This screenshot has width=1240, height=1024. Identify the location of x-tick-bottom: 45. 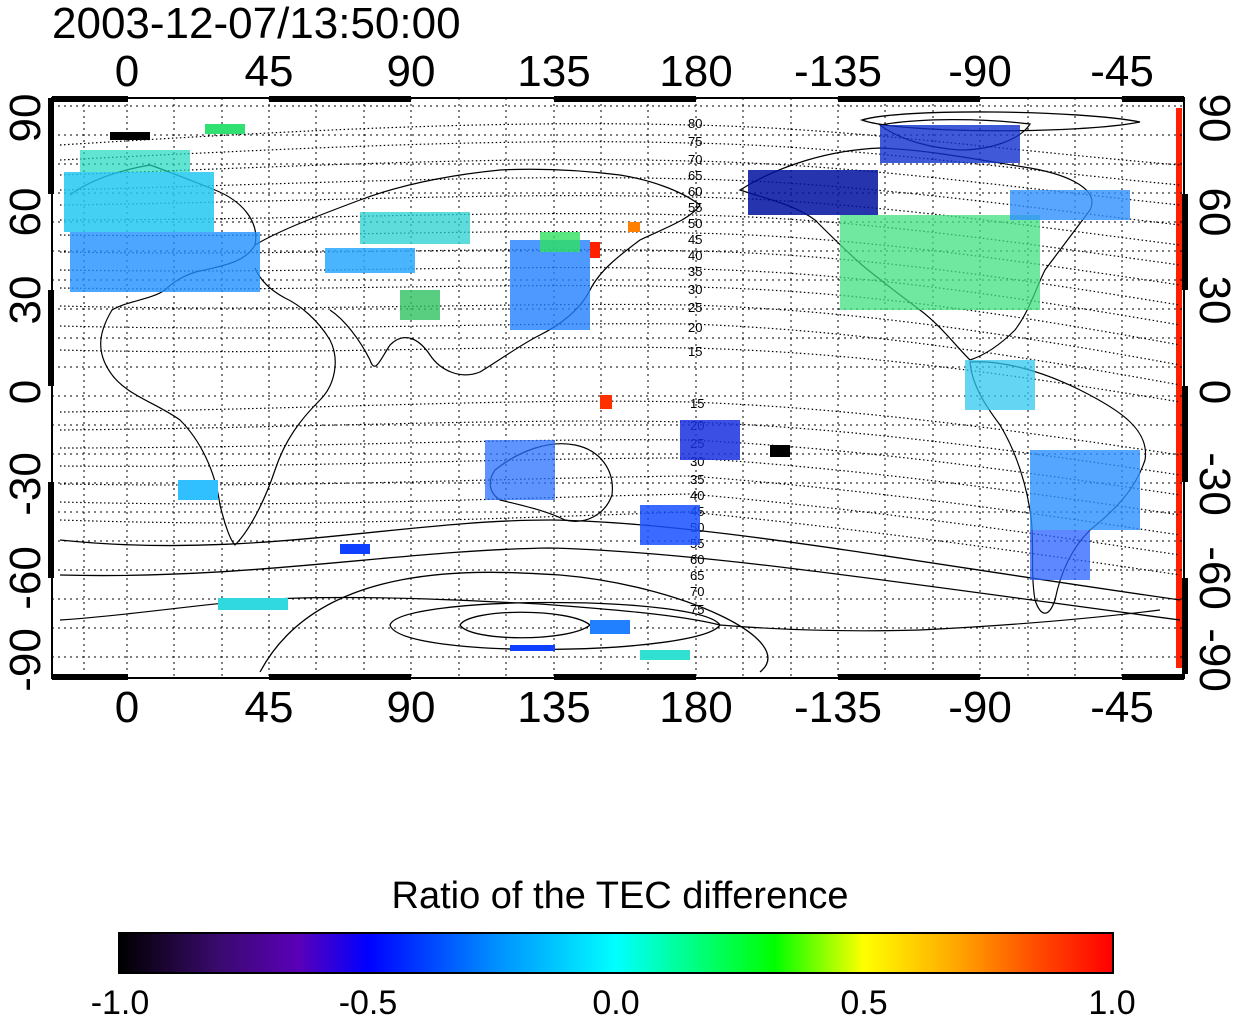
(269, 707).